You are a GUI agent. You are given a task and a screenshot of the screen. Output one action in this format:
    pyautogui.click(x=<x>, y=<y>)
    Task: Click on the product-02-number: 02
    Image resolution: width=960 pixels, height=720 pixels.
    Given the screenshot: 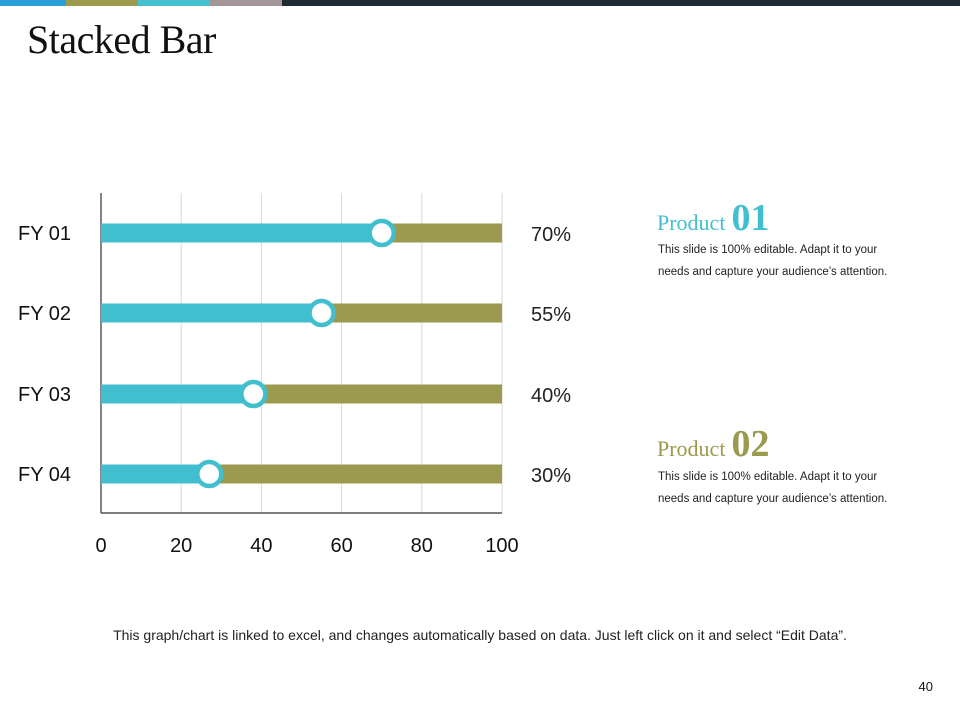 What is the action you would take?
    pyautogui.click(x=750, y=444)
    